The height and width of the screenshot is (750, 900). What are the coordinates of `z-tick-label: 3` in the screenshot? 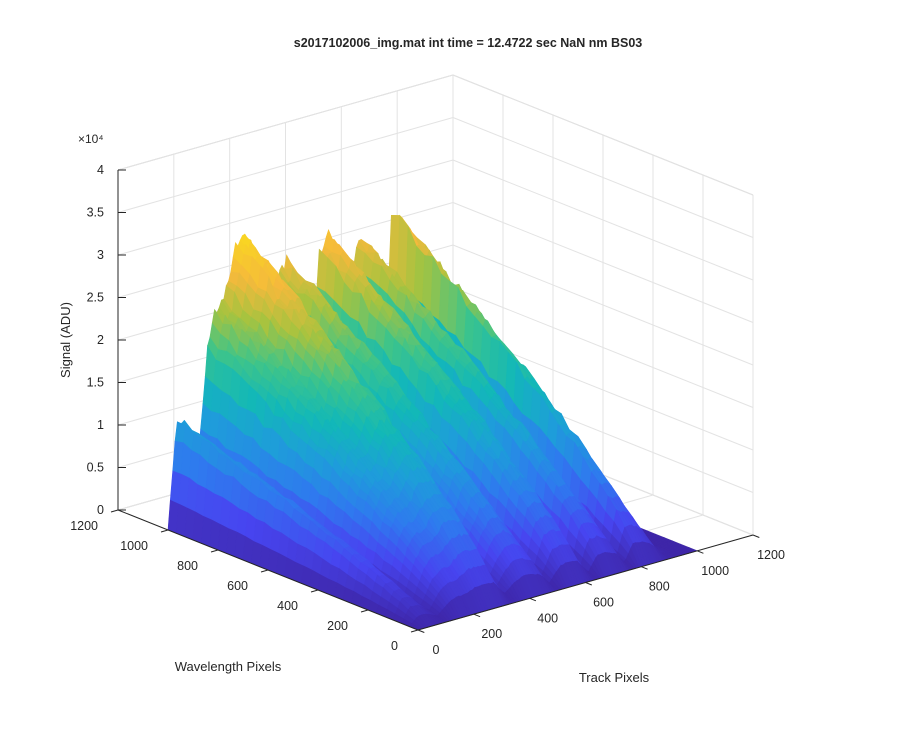 It's located at (100, 255).